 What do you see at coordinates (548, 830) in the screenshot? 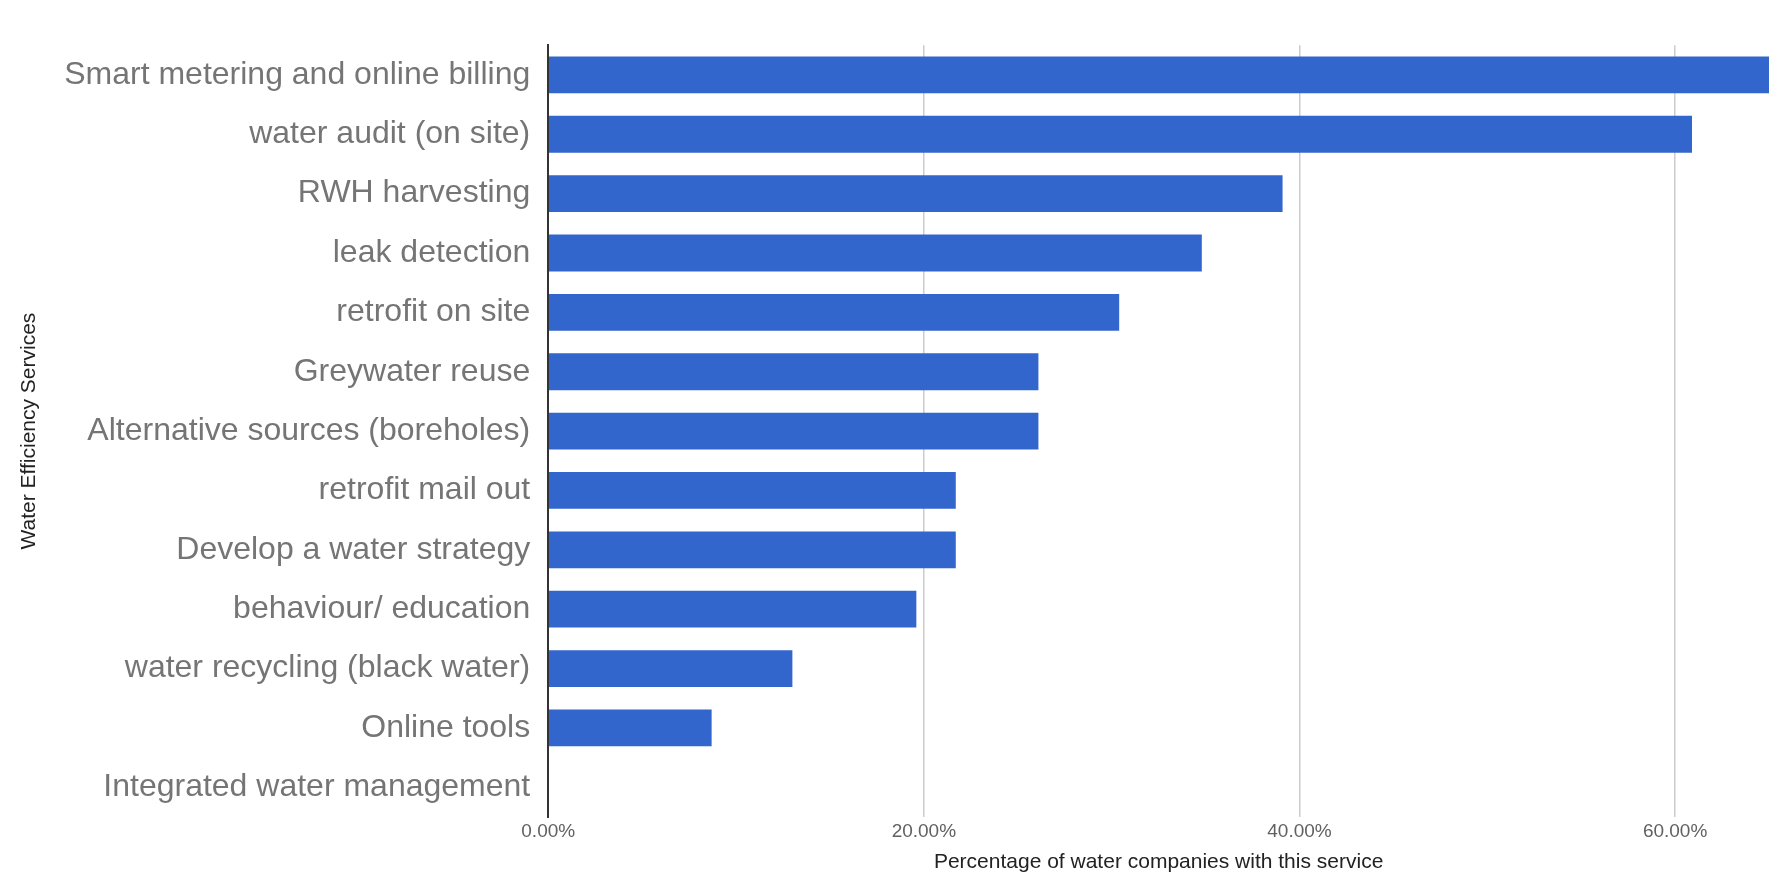
I see `x-tick-label: 0.00%` at bounding box center [548, 830].